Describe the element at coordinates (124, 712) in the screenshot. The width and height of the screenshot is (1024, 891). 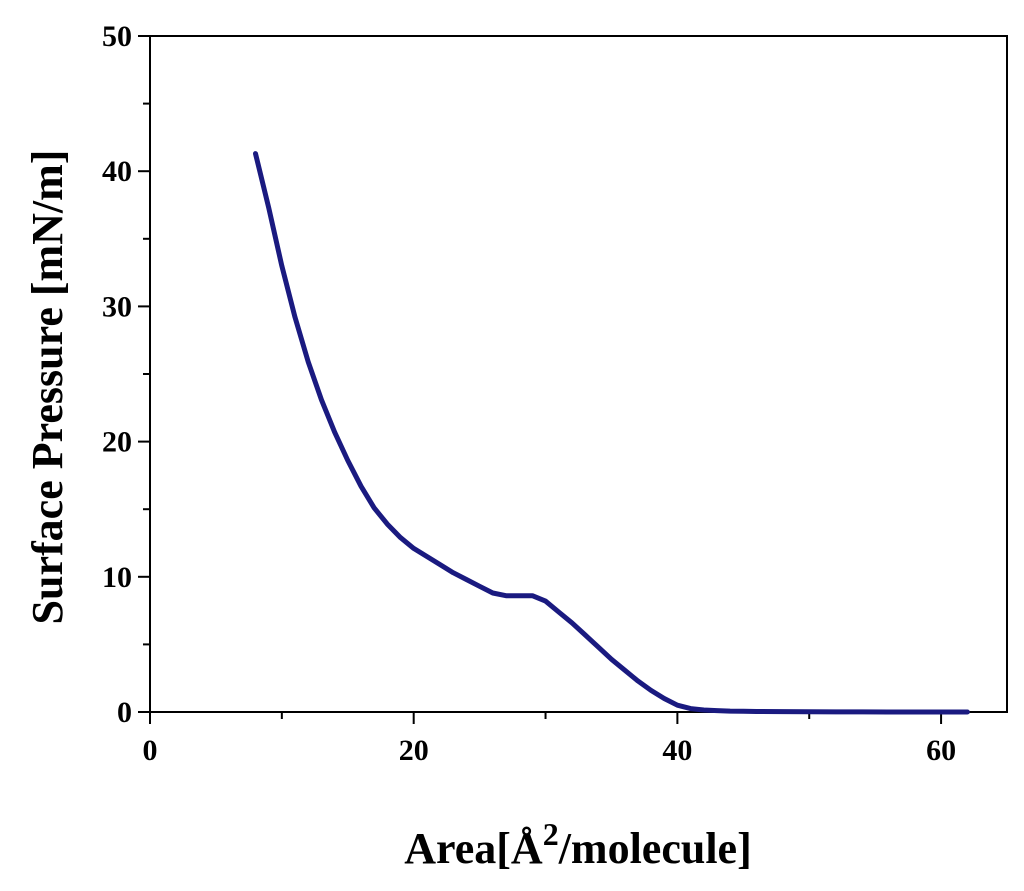
I see `y-tick-label: 0` at that location.